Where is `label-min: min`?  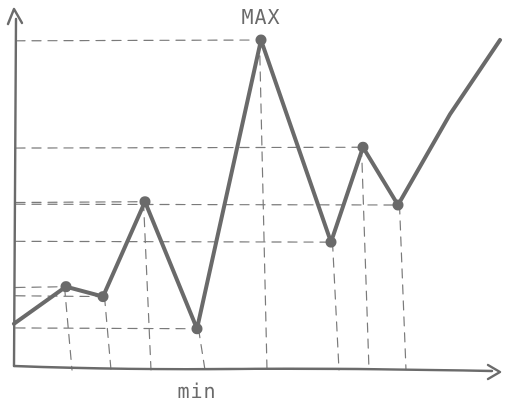
label-min: min is located at coordinates (196, 391).